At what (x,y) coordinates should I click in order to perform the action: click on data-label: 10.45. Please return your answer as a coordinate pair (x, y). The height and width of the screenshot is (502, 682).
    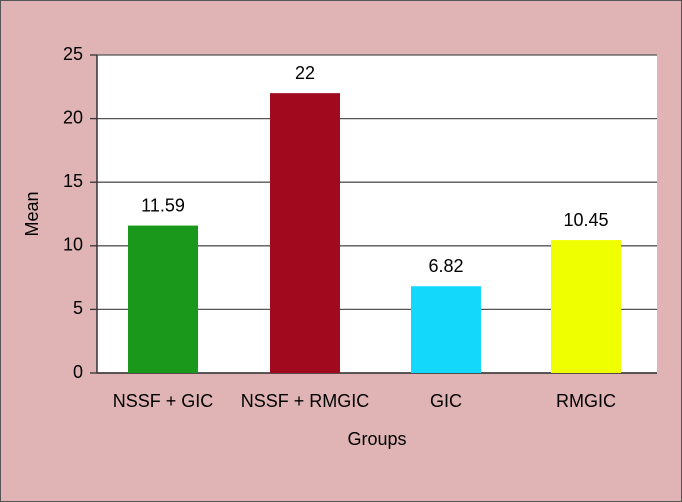
    Looking at the image, I should click on (585, 220).